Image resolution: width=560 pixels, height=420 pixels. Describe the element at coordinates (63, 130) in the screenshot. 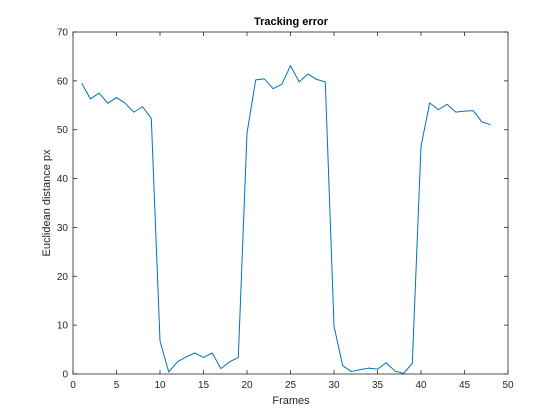

I see `y-tick-label: 50` at that location.